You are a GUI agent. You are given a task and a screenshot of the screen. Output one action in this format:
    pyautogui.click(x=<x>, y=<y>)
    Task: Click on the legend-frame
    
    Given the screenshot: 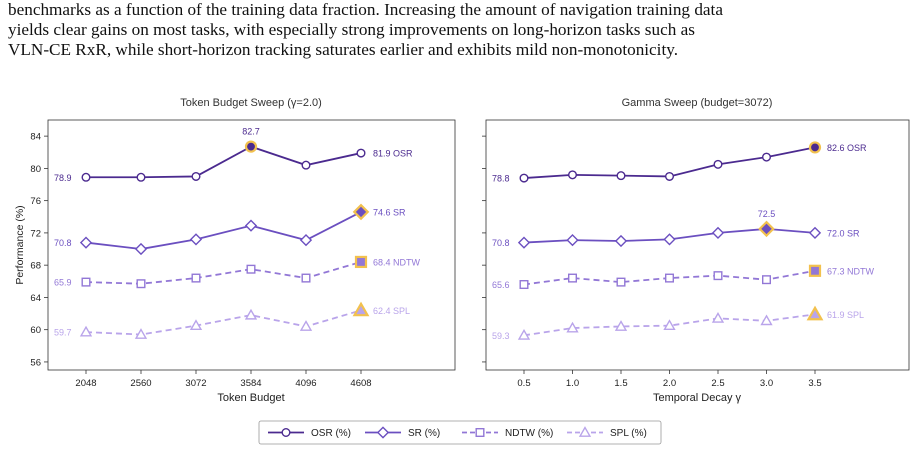 What is the action you would take?
    pyautogui.click(x=460, y=432)
    